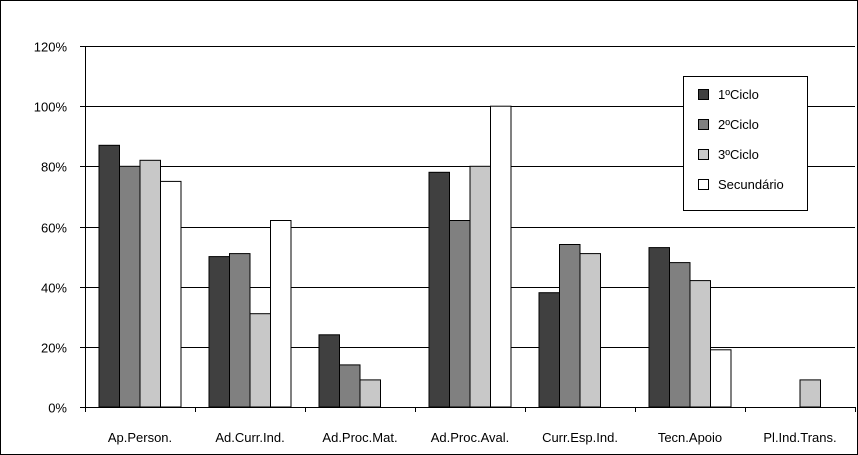  Describe the element at coordinates (54, 348) in the screenshot. I see `y-tick-label: 20%` at that location.